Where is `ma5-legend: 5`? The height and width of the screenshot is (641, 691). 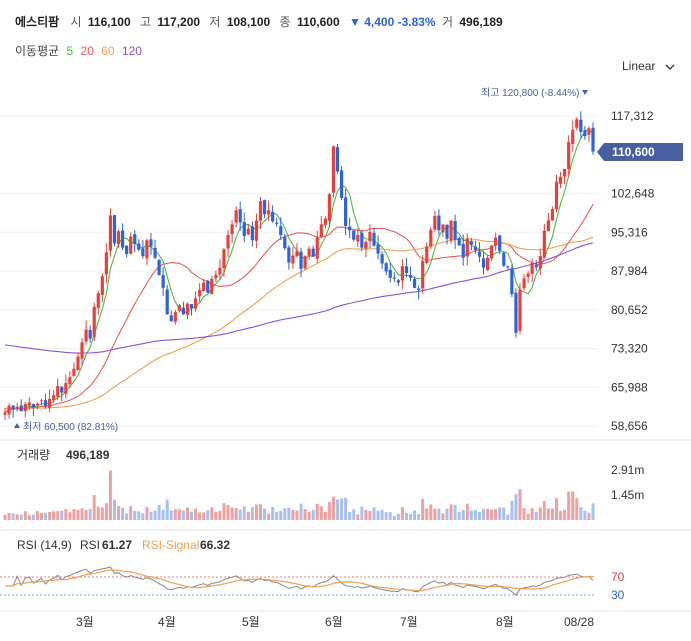 ma5-legend: 5 is located at coordinates (70, 51).